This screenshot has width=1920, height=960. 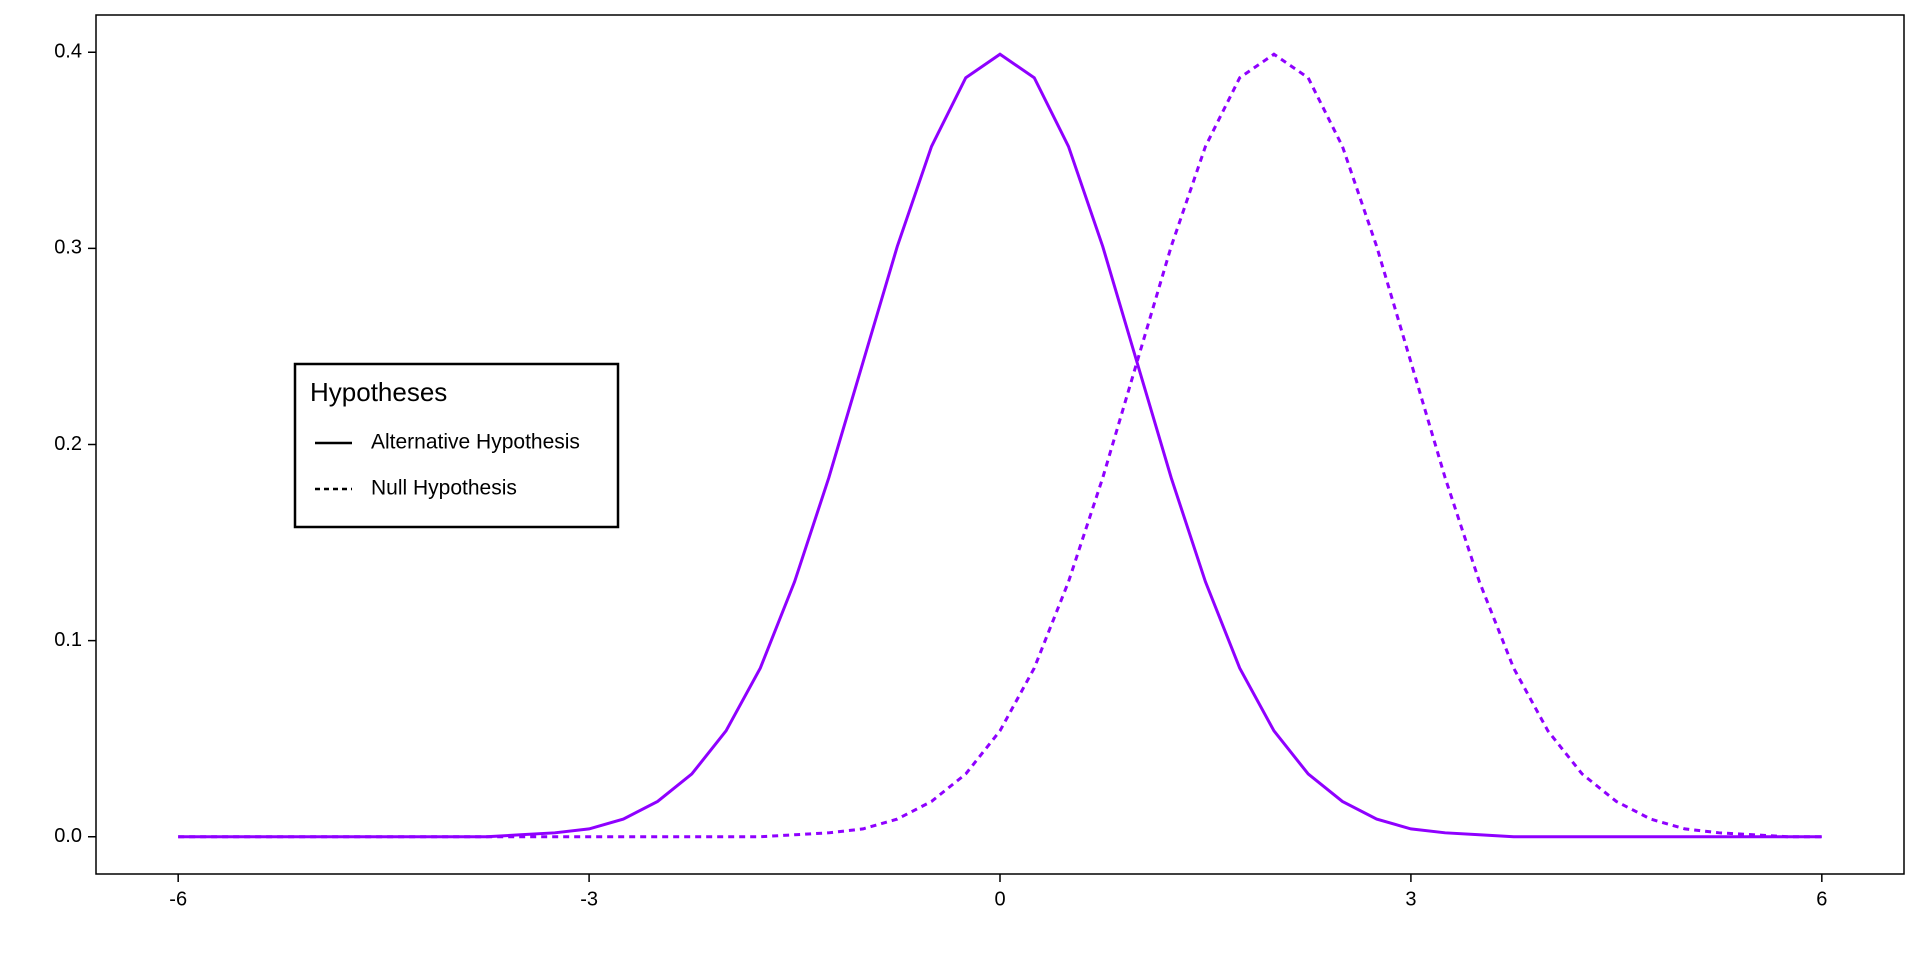 What do you see at coordinates (68, 640) in the screenshot?
I see `y-tick-label: 0.1` at bounding box center [68, 640].